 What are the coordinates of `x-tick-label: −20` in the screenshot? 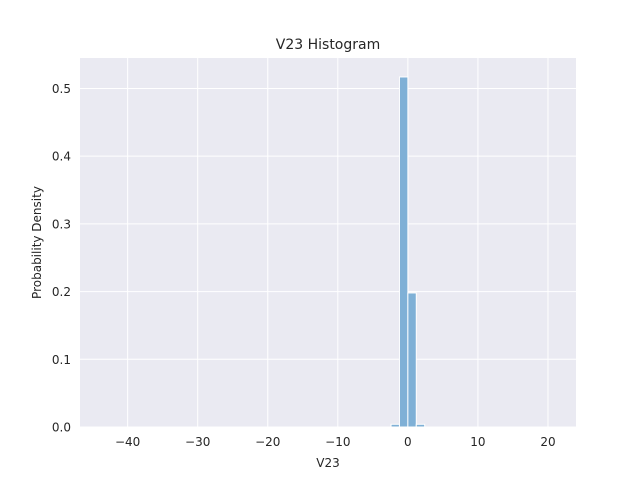 It's located at (267, 442).